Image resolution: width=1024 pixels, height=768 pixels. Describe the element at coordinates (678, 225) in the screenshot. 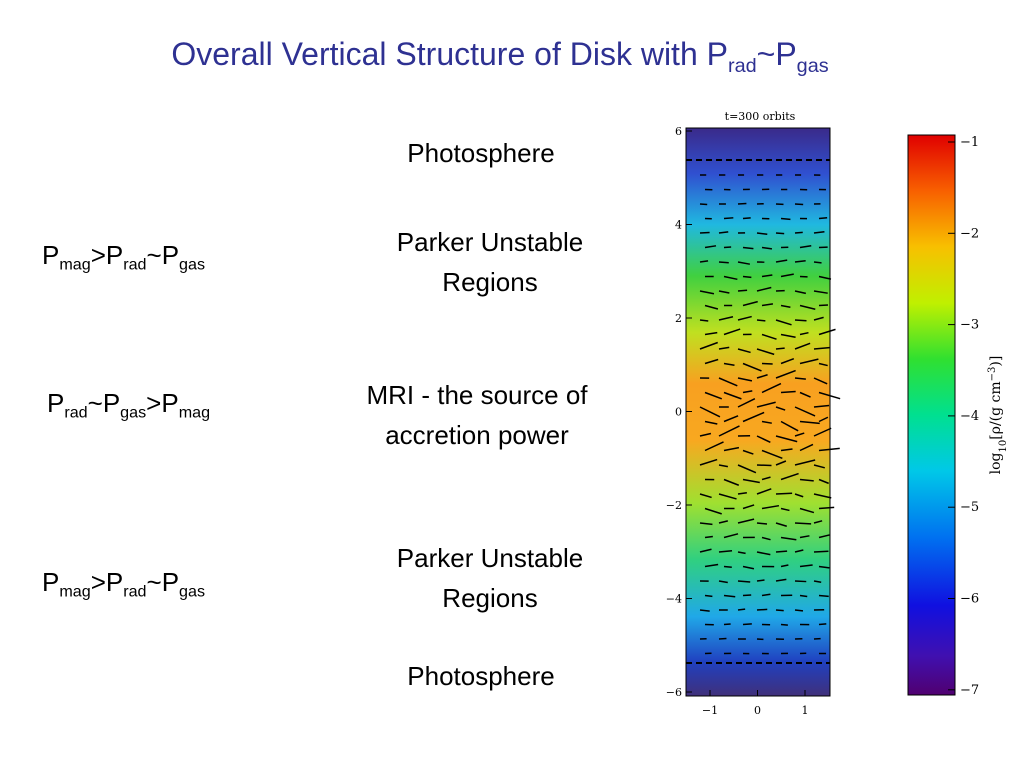

I see `y-tick-label: 4` at that location.